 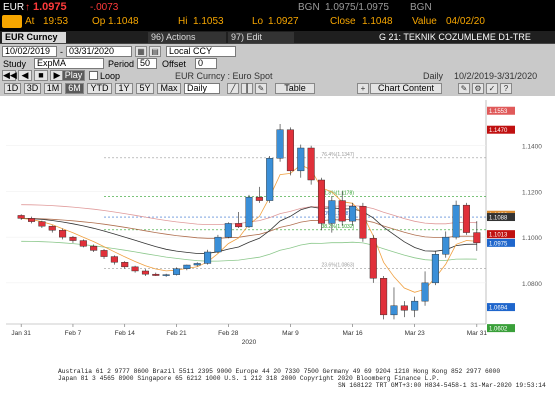 What do you see at coordinates (337, 265) in the screenshot?
I see `fib-label: 23.6%(1.0863)` at bounding box center [337, 265].